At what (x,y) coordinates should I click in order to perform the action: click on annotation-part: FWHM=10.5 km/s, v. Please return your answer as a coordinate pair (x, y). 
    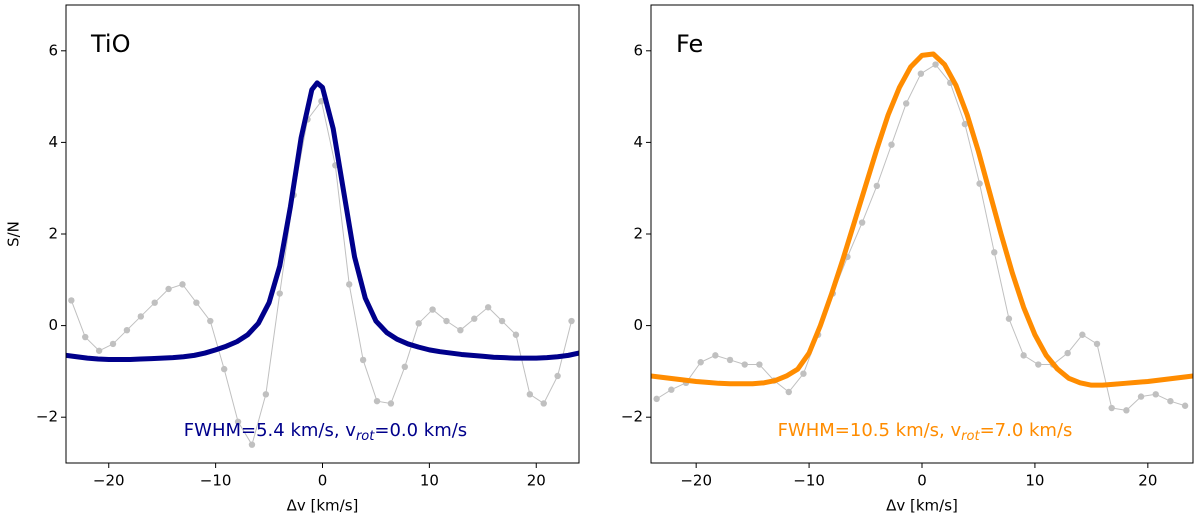
    Looking at the image, I should click on (870, 430).